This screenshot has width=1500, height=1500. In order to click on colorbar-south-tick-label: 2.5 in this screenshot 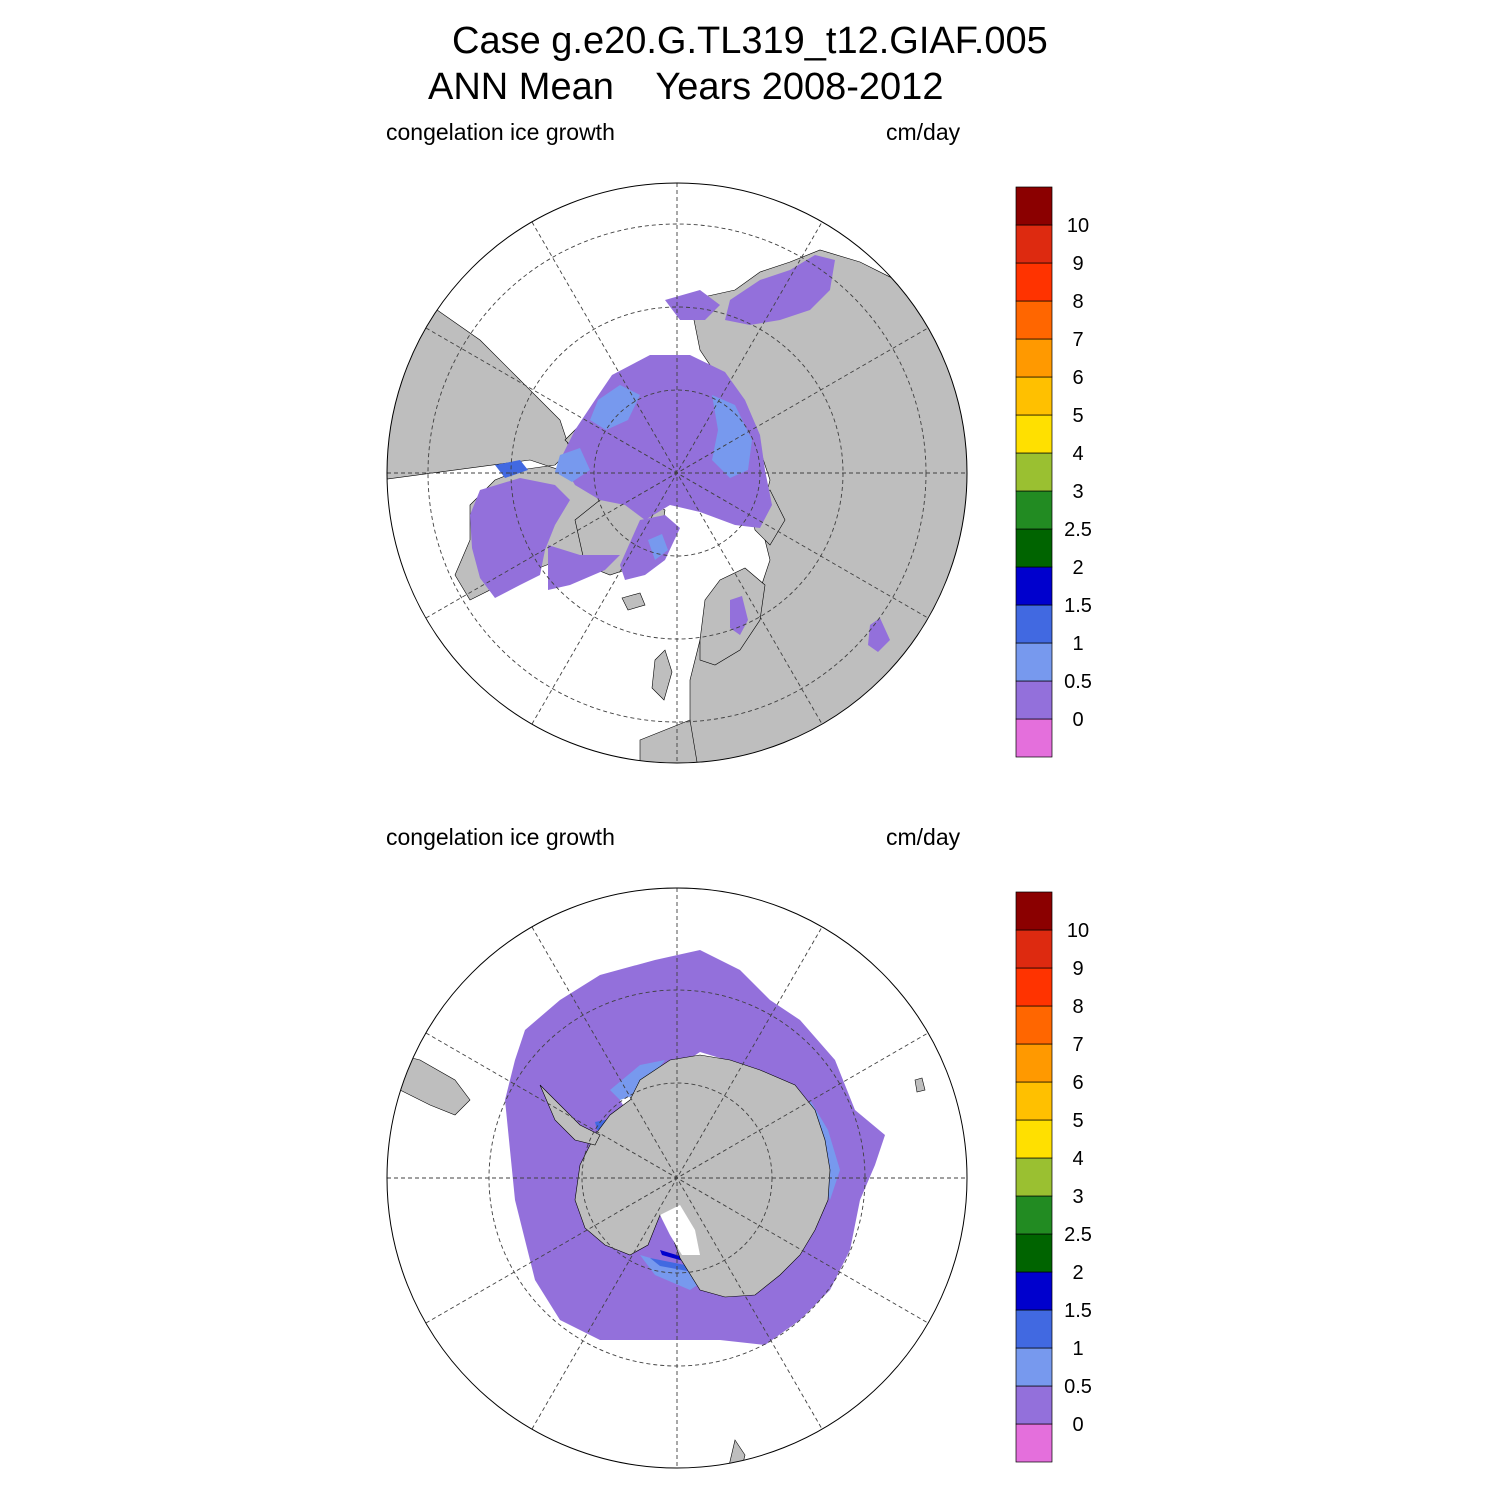, I will do `click(1078, 1235)`.